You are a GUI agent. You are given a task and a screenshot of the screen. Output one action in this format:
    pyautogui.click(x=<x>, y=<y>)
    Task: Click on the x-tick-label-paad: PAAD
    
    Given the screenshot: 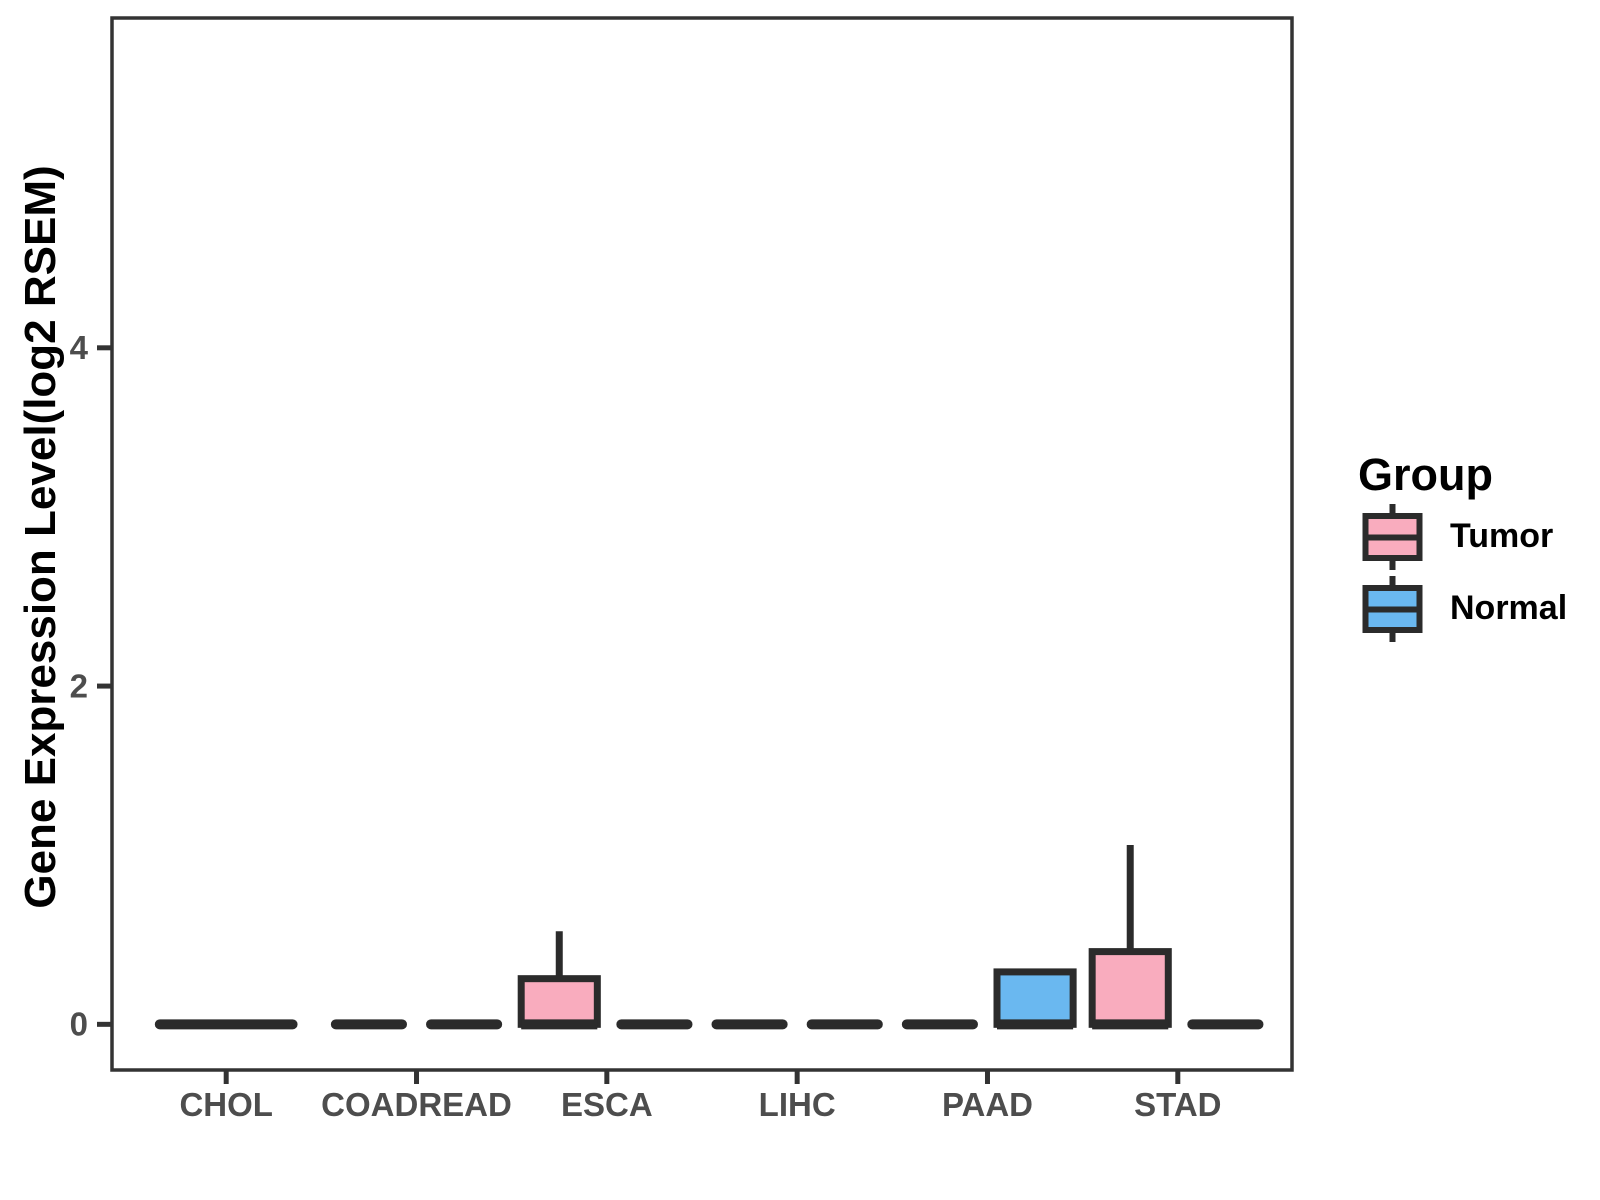 What is the action you would take?
    pyautogui.click(x=987, y=1104)
    